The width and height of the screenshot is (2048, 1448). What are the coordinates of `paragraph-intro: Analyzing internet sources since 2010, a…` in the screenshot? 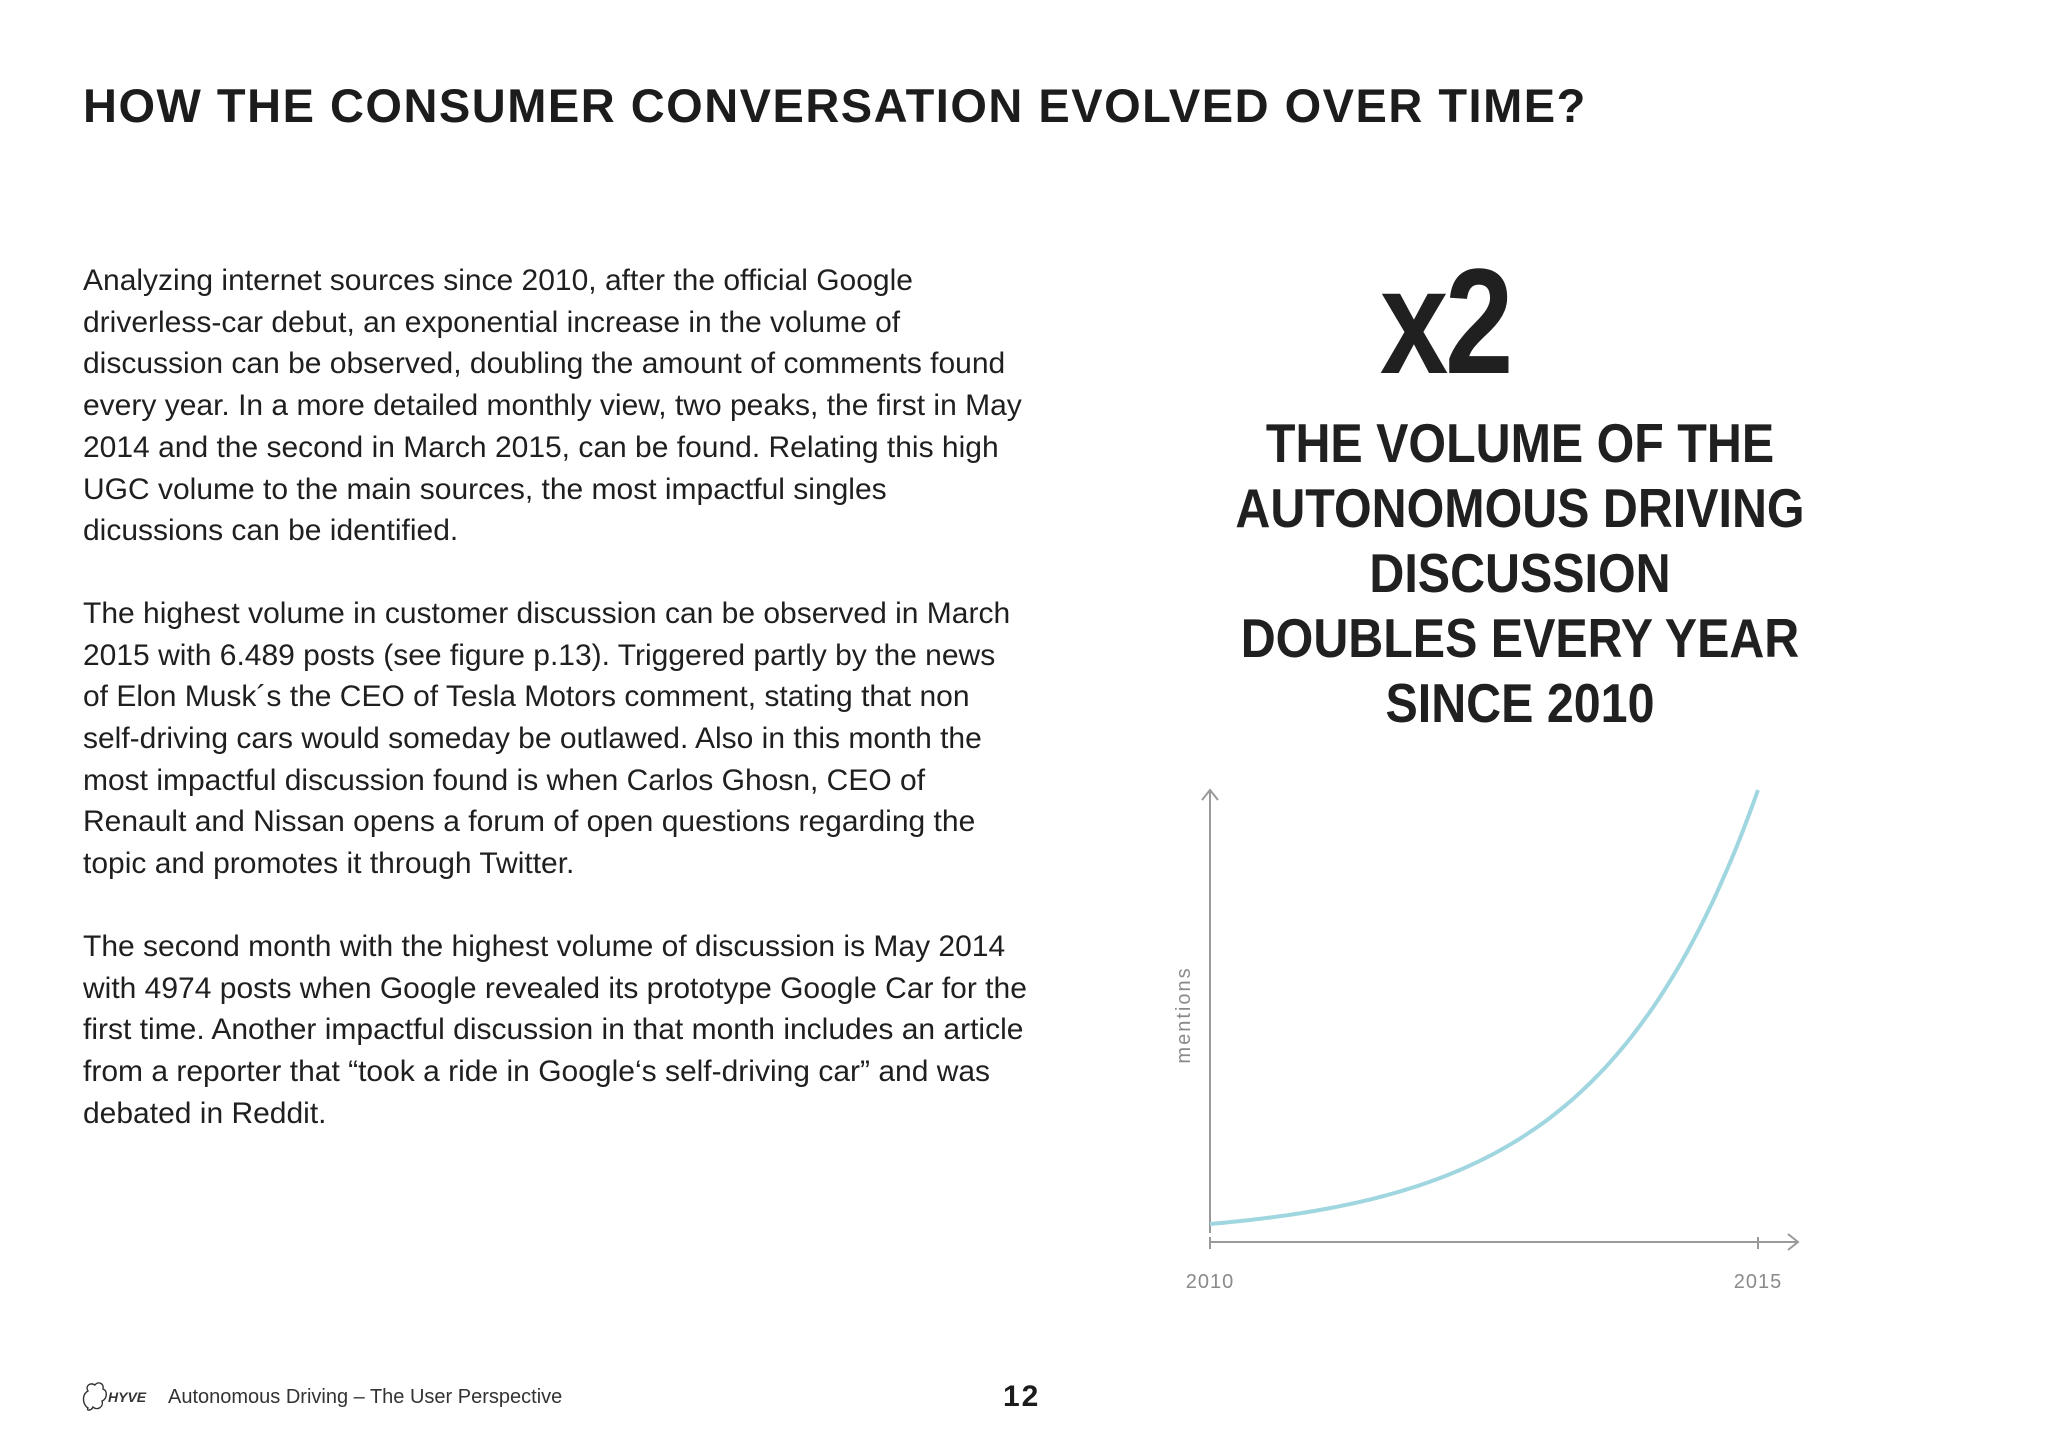 It's located at (552, 406).